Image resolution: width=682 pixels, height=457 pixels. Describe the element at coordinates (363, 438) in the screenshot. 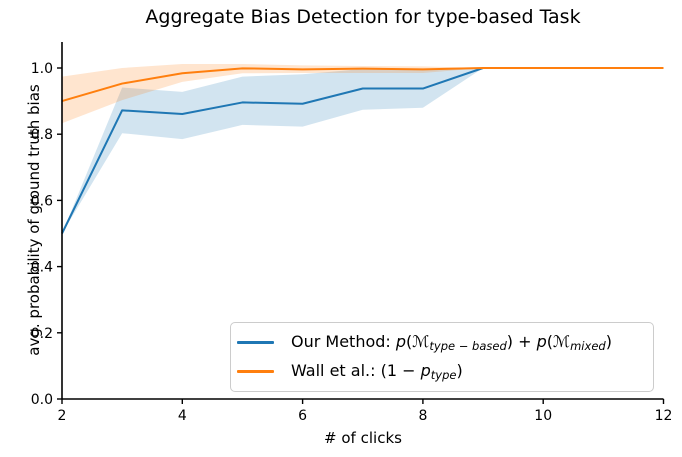

I see `x-axis-label: # of clicks` at that location.